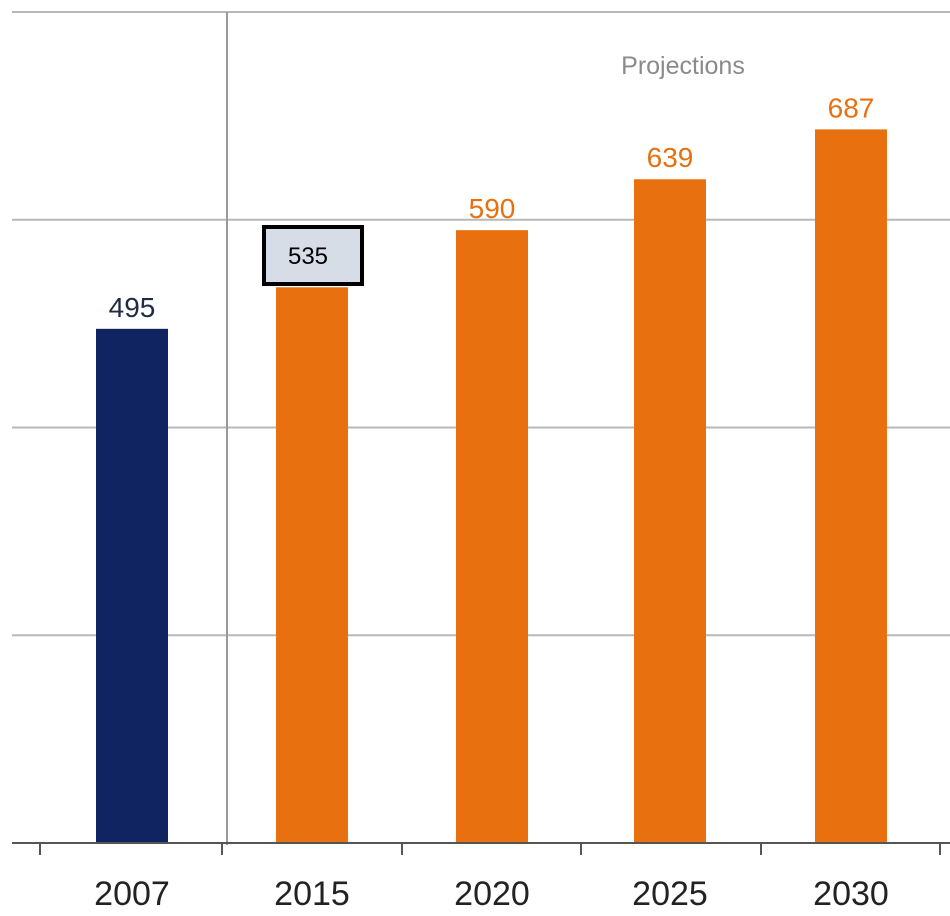 The image size is (950, 916). What do you see at coordinates (312, 565) in the screenshot?
I see `bar-2015` at bounding box center [312, 565].